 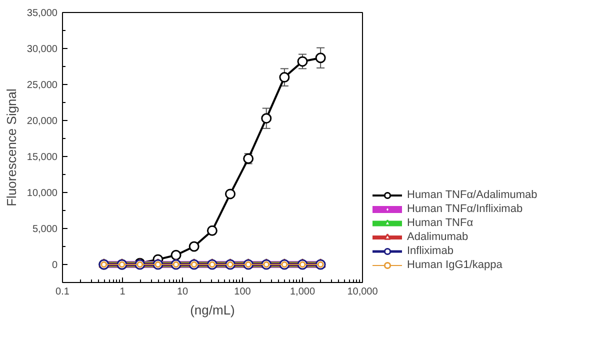 I want to click on y-tick-label: 20,000, so click(x=42, y=121).